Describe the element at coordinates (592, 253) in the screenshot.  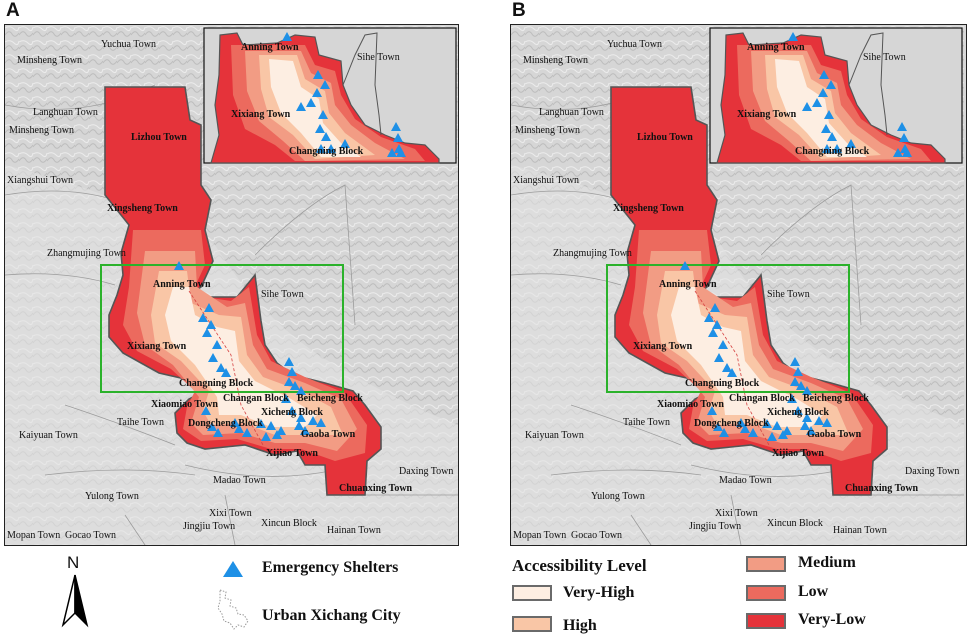
I see `place-label-zhangmujing: Zhangmujing Town` at that location.